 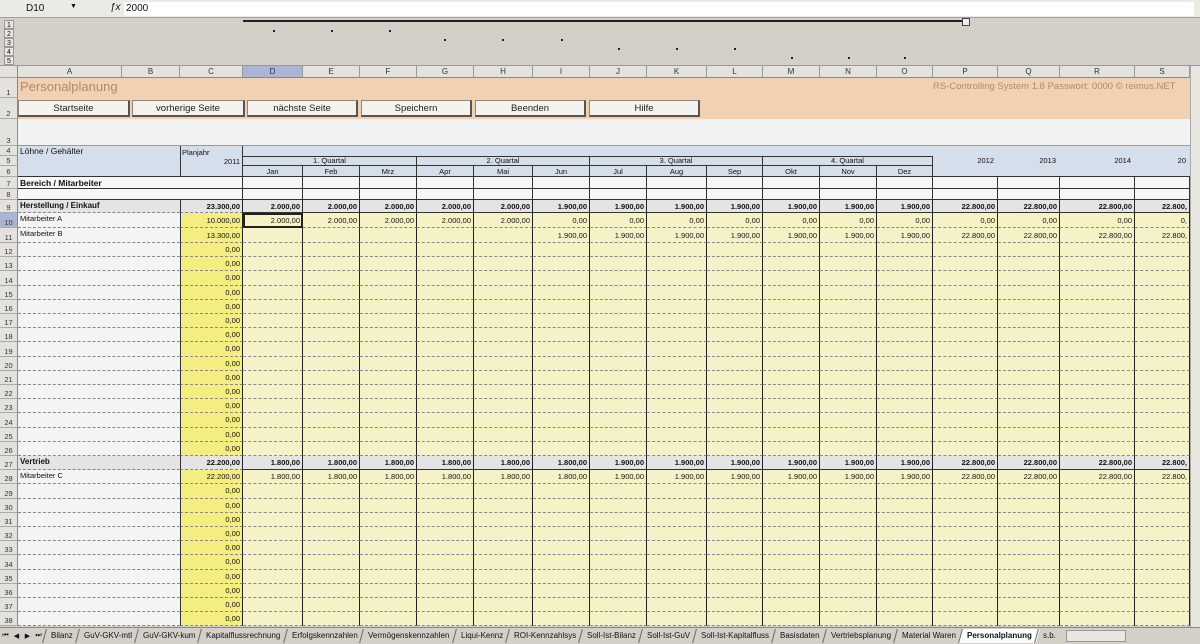 I want to click on row-header-36: 36, so click(x=9, y=590).